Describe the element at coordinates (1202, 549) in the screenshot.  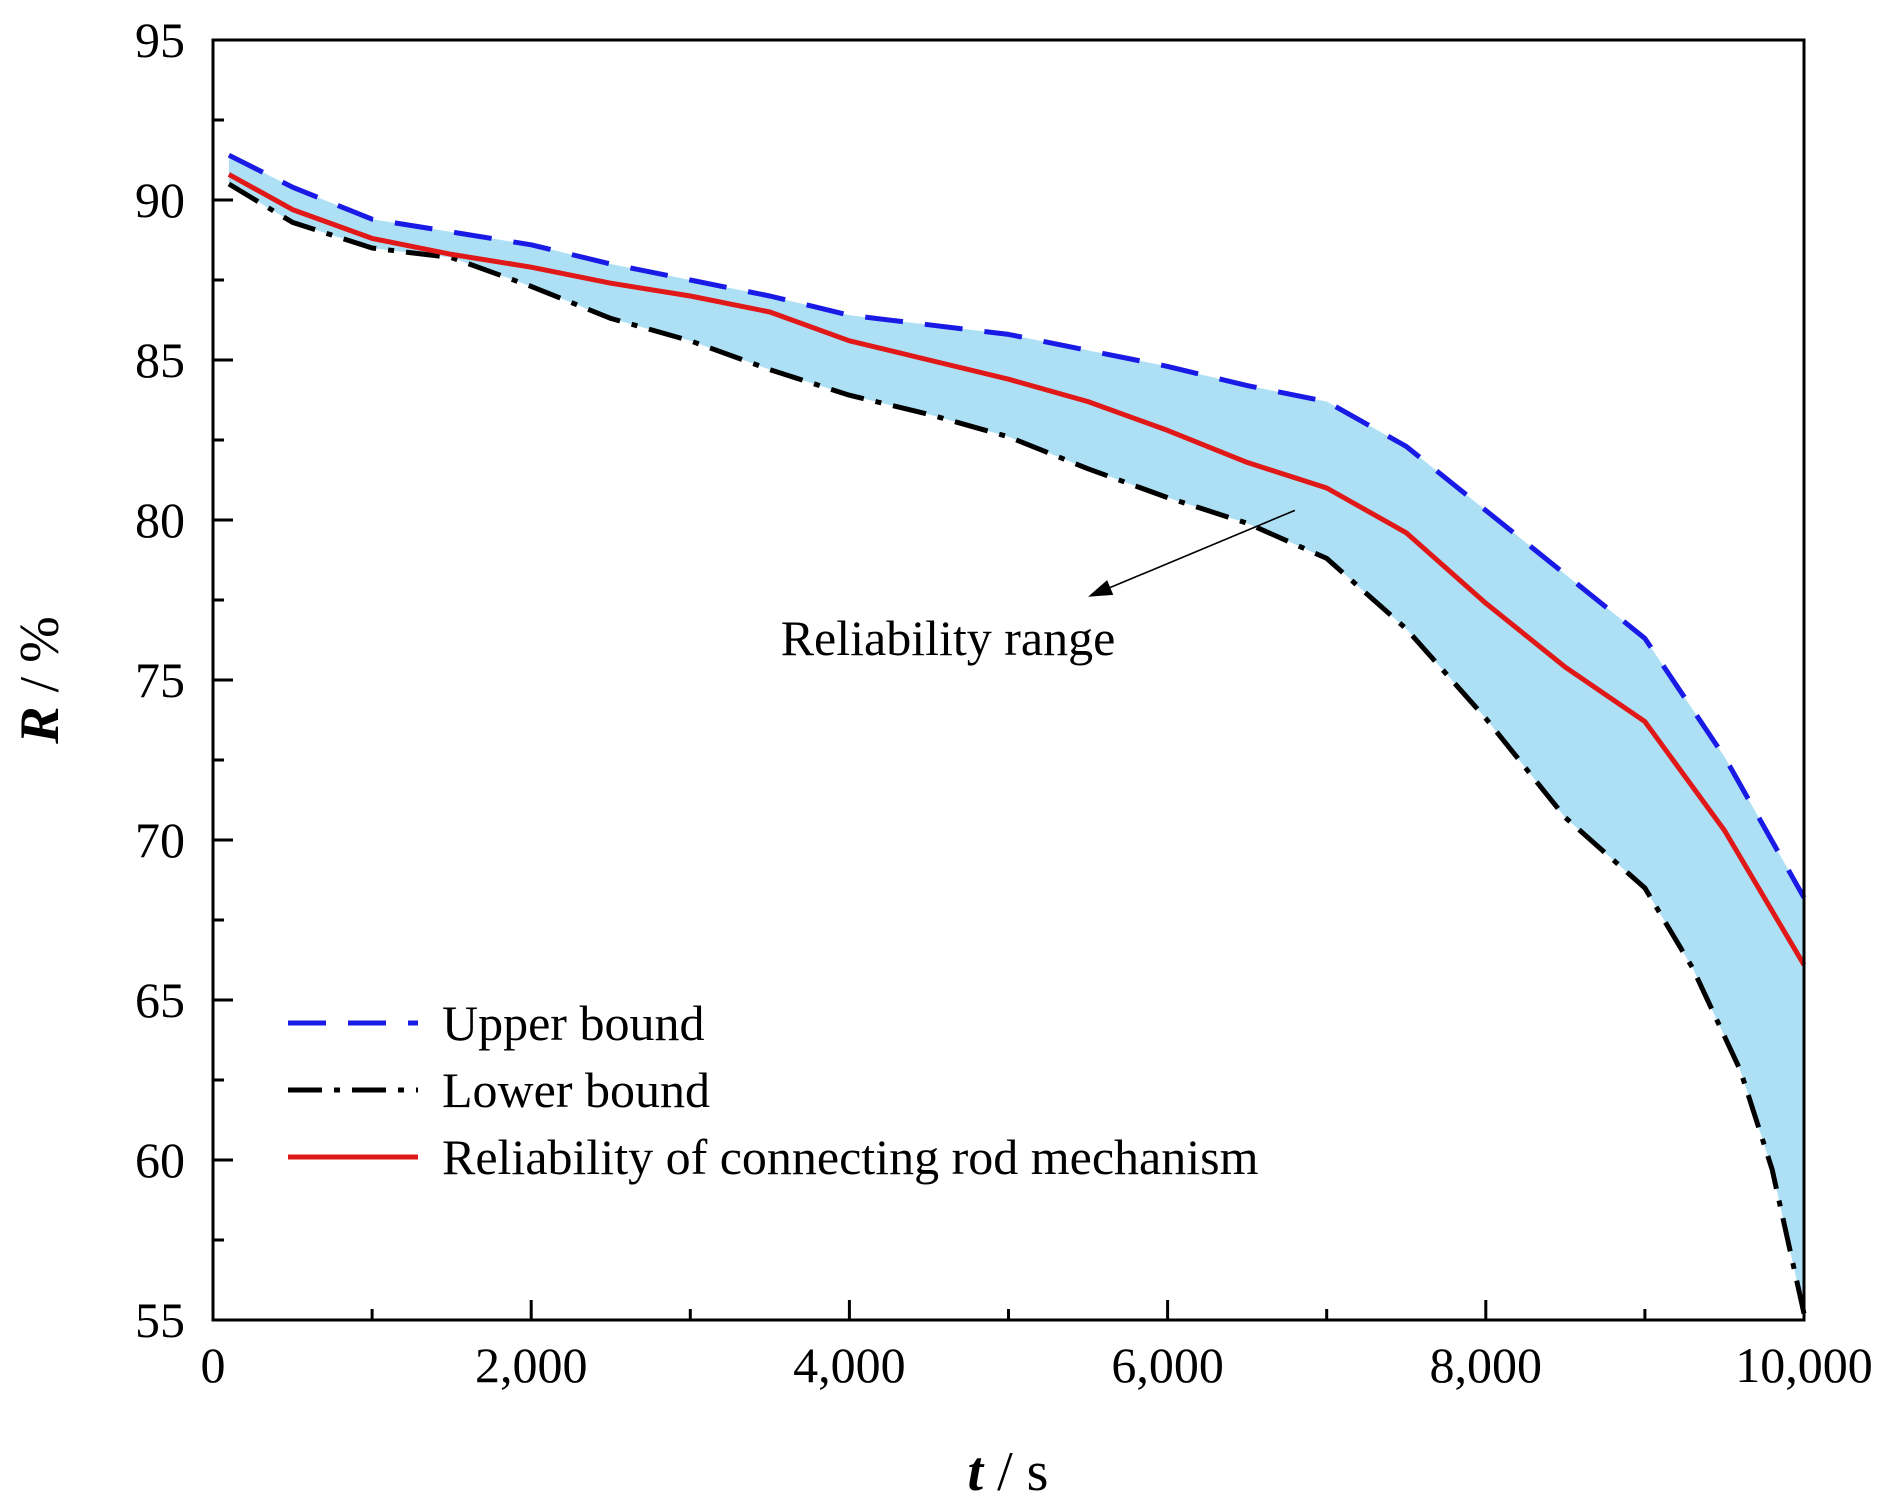
I see `annotation-arrow` at that location.